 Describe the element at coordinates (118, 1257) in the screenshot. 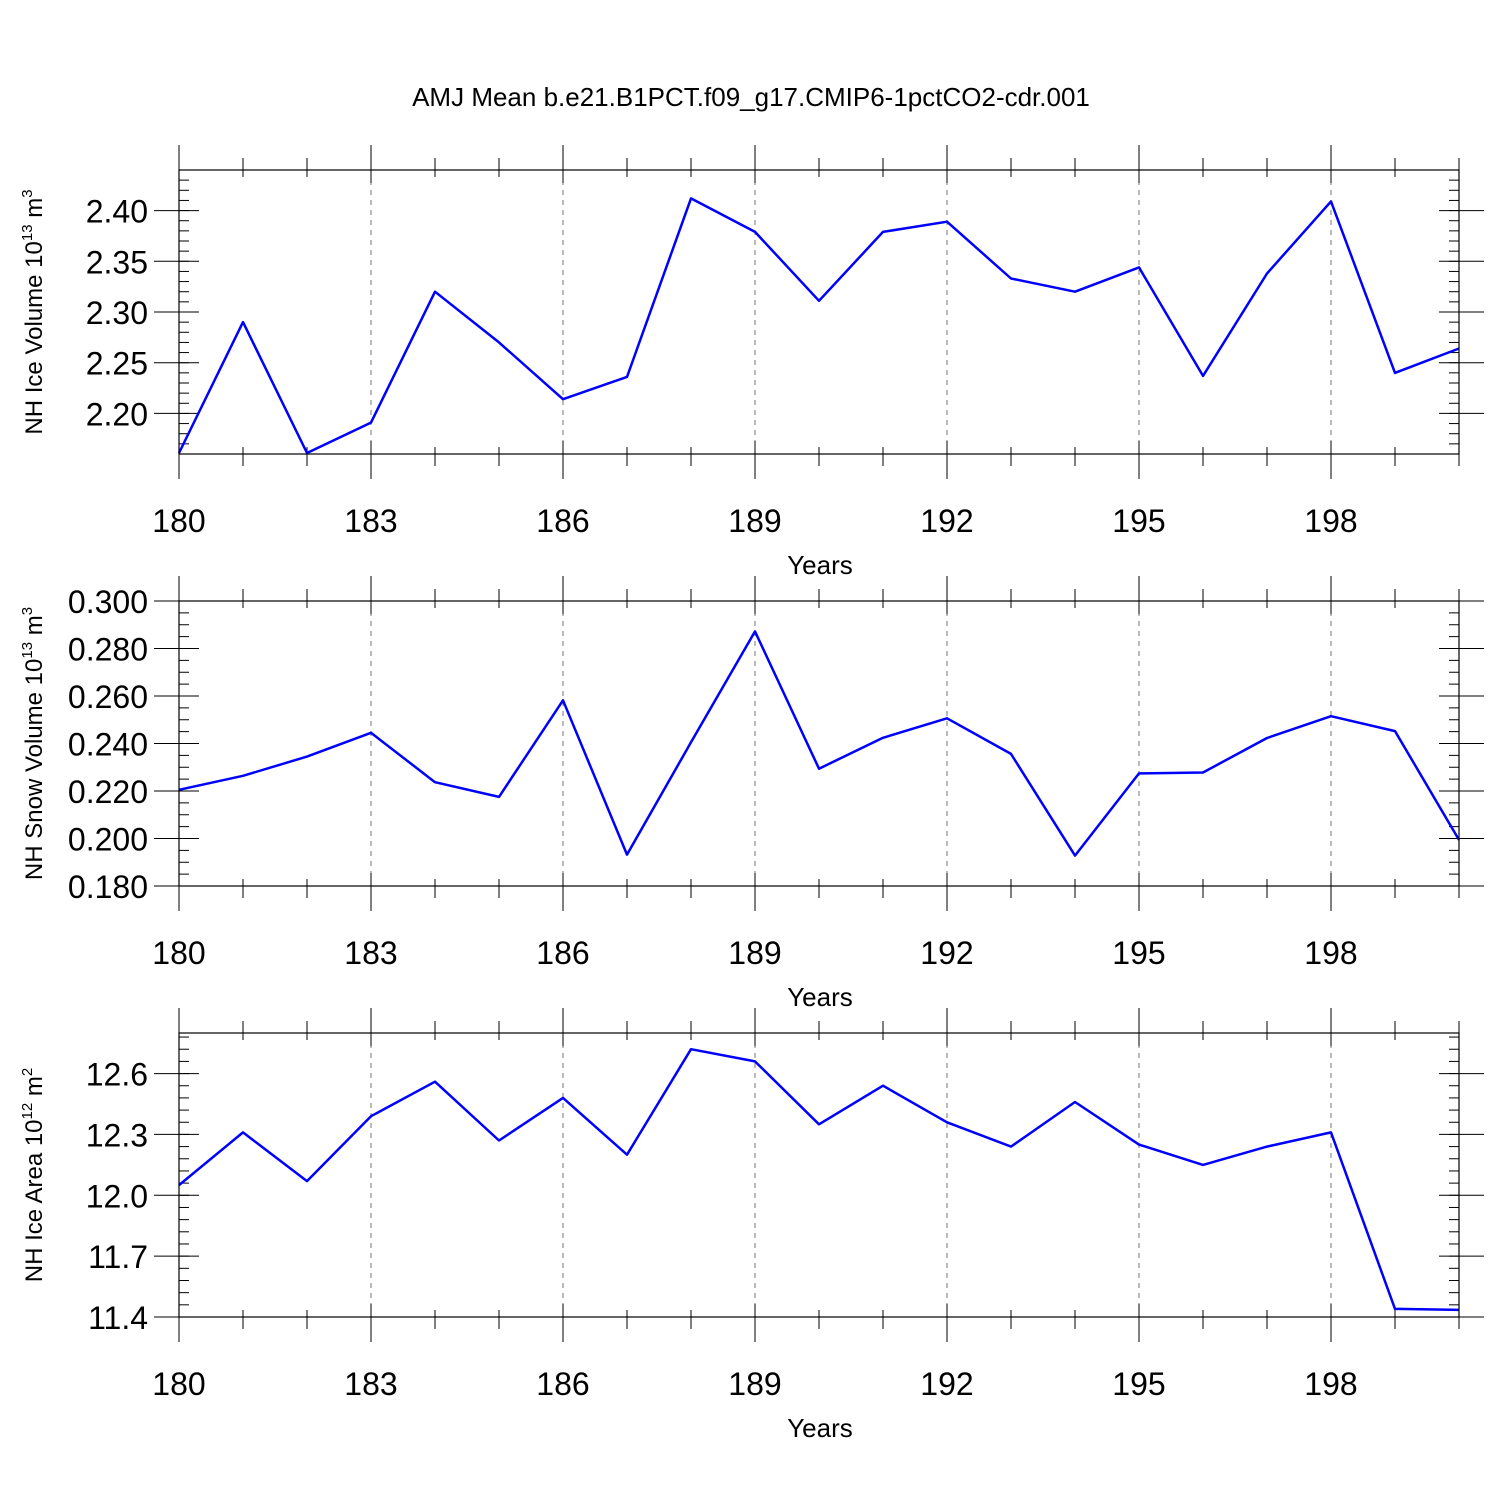

I see `y-tick-label: 11.7` at that location.